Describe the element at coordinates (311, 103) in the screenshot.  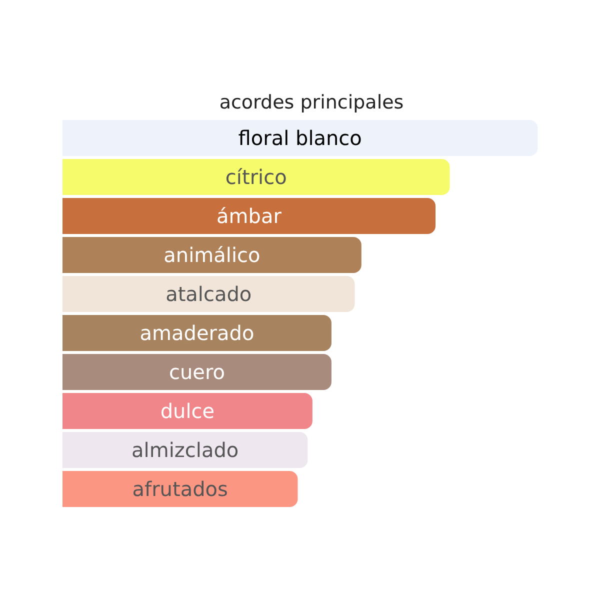
I see `chart-title: acordes principales` at that location.